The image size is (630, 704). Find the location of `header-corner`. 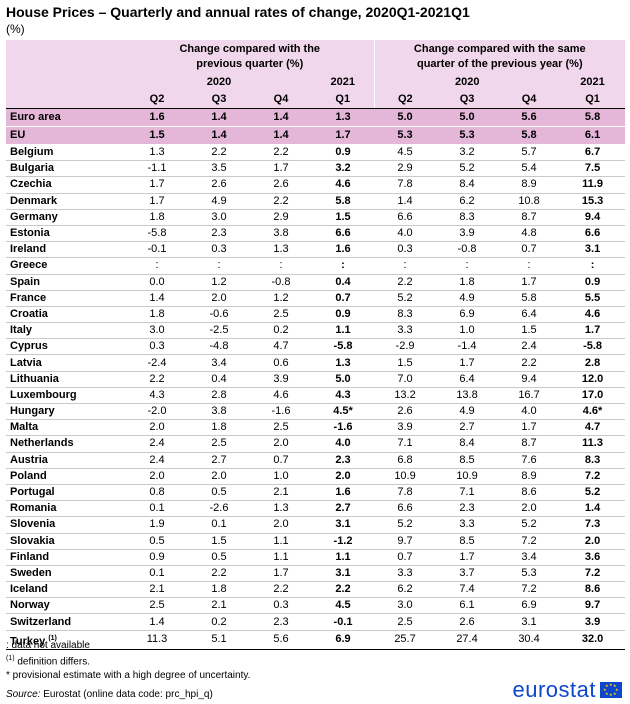

header-corner is located at coordinates (66, 57).